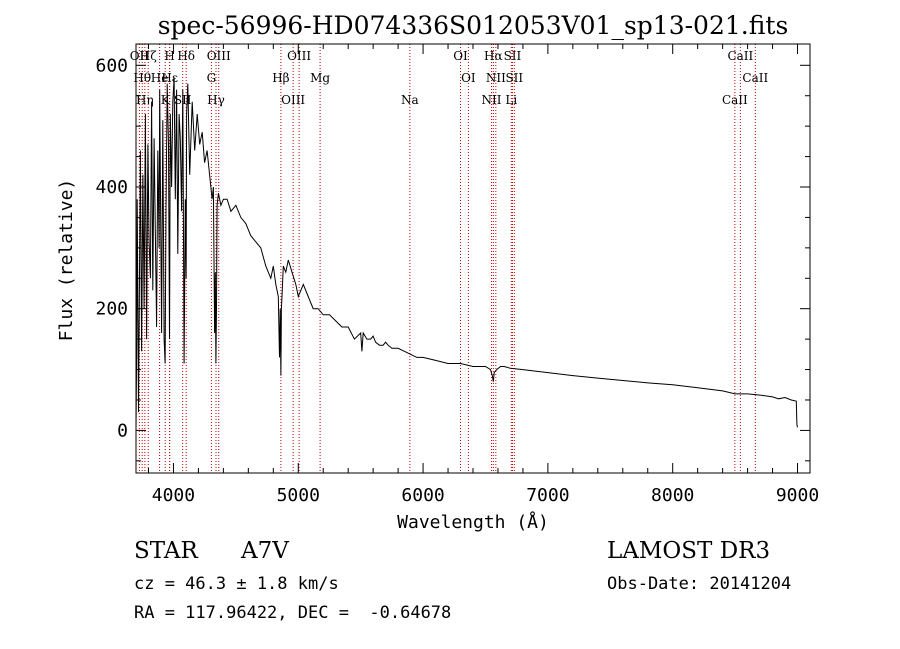 The height and width of the screenshot is (649, 900). What do you see at coordinates (111, 309) in the screenshot?
I see `y-tick-label: 200` at bounding box center [111, 309].